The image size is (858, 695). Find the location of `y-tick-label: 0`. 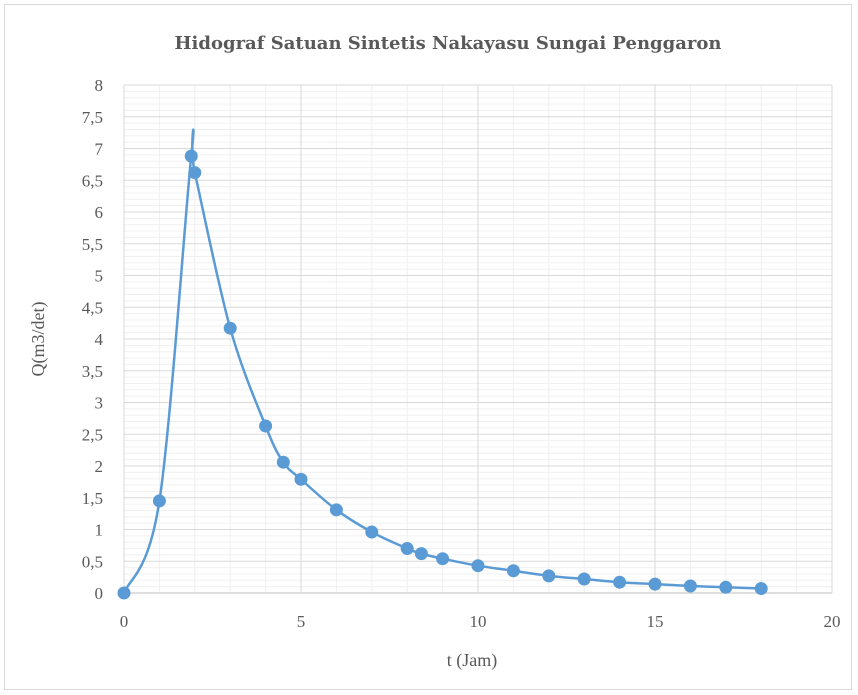

y-tick-label: 0 is located at coordinates (99, 593).